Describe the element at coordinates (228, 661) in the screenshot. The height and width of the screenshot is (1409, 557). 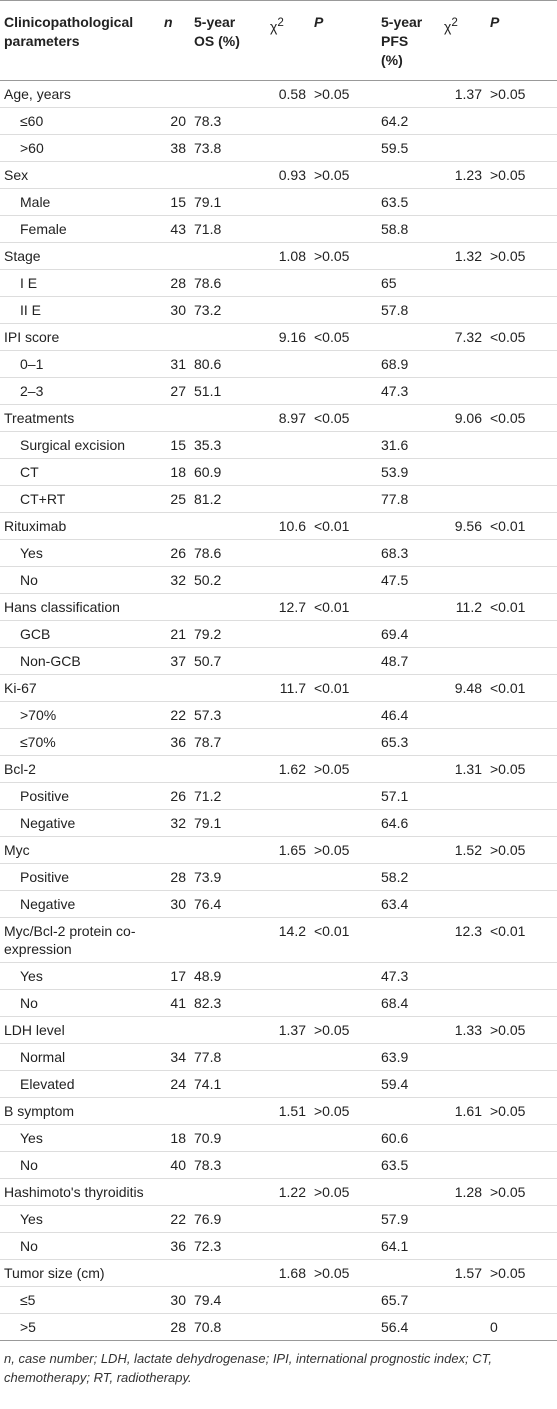
I see `table-cell: 50.7` at that location.